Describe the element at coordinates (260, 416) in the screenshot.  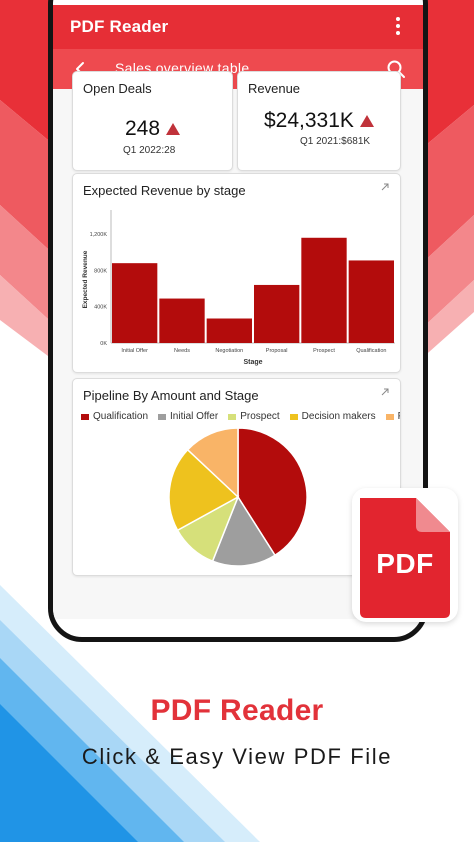
I see `legend-label: Prospect` at that location.